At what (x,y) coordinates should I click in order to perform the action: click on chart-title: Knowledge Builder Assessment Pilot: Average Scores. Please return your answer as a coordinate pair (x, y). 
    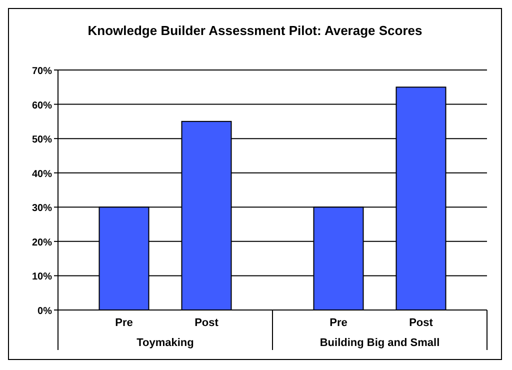
    Looking at the image, I should click on (255, 30).